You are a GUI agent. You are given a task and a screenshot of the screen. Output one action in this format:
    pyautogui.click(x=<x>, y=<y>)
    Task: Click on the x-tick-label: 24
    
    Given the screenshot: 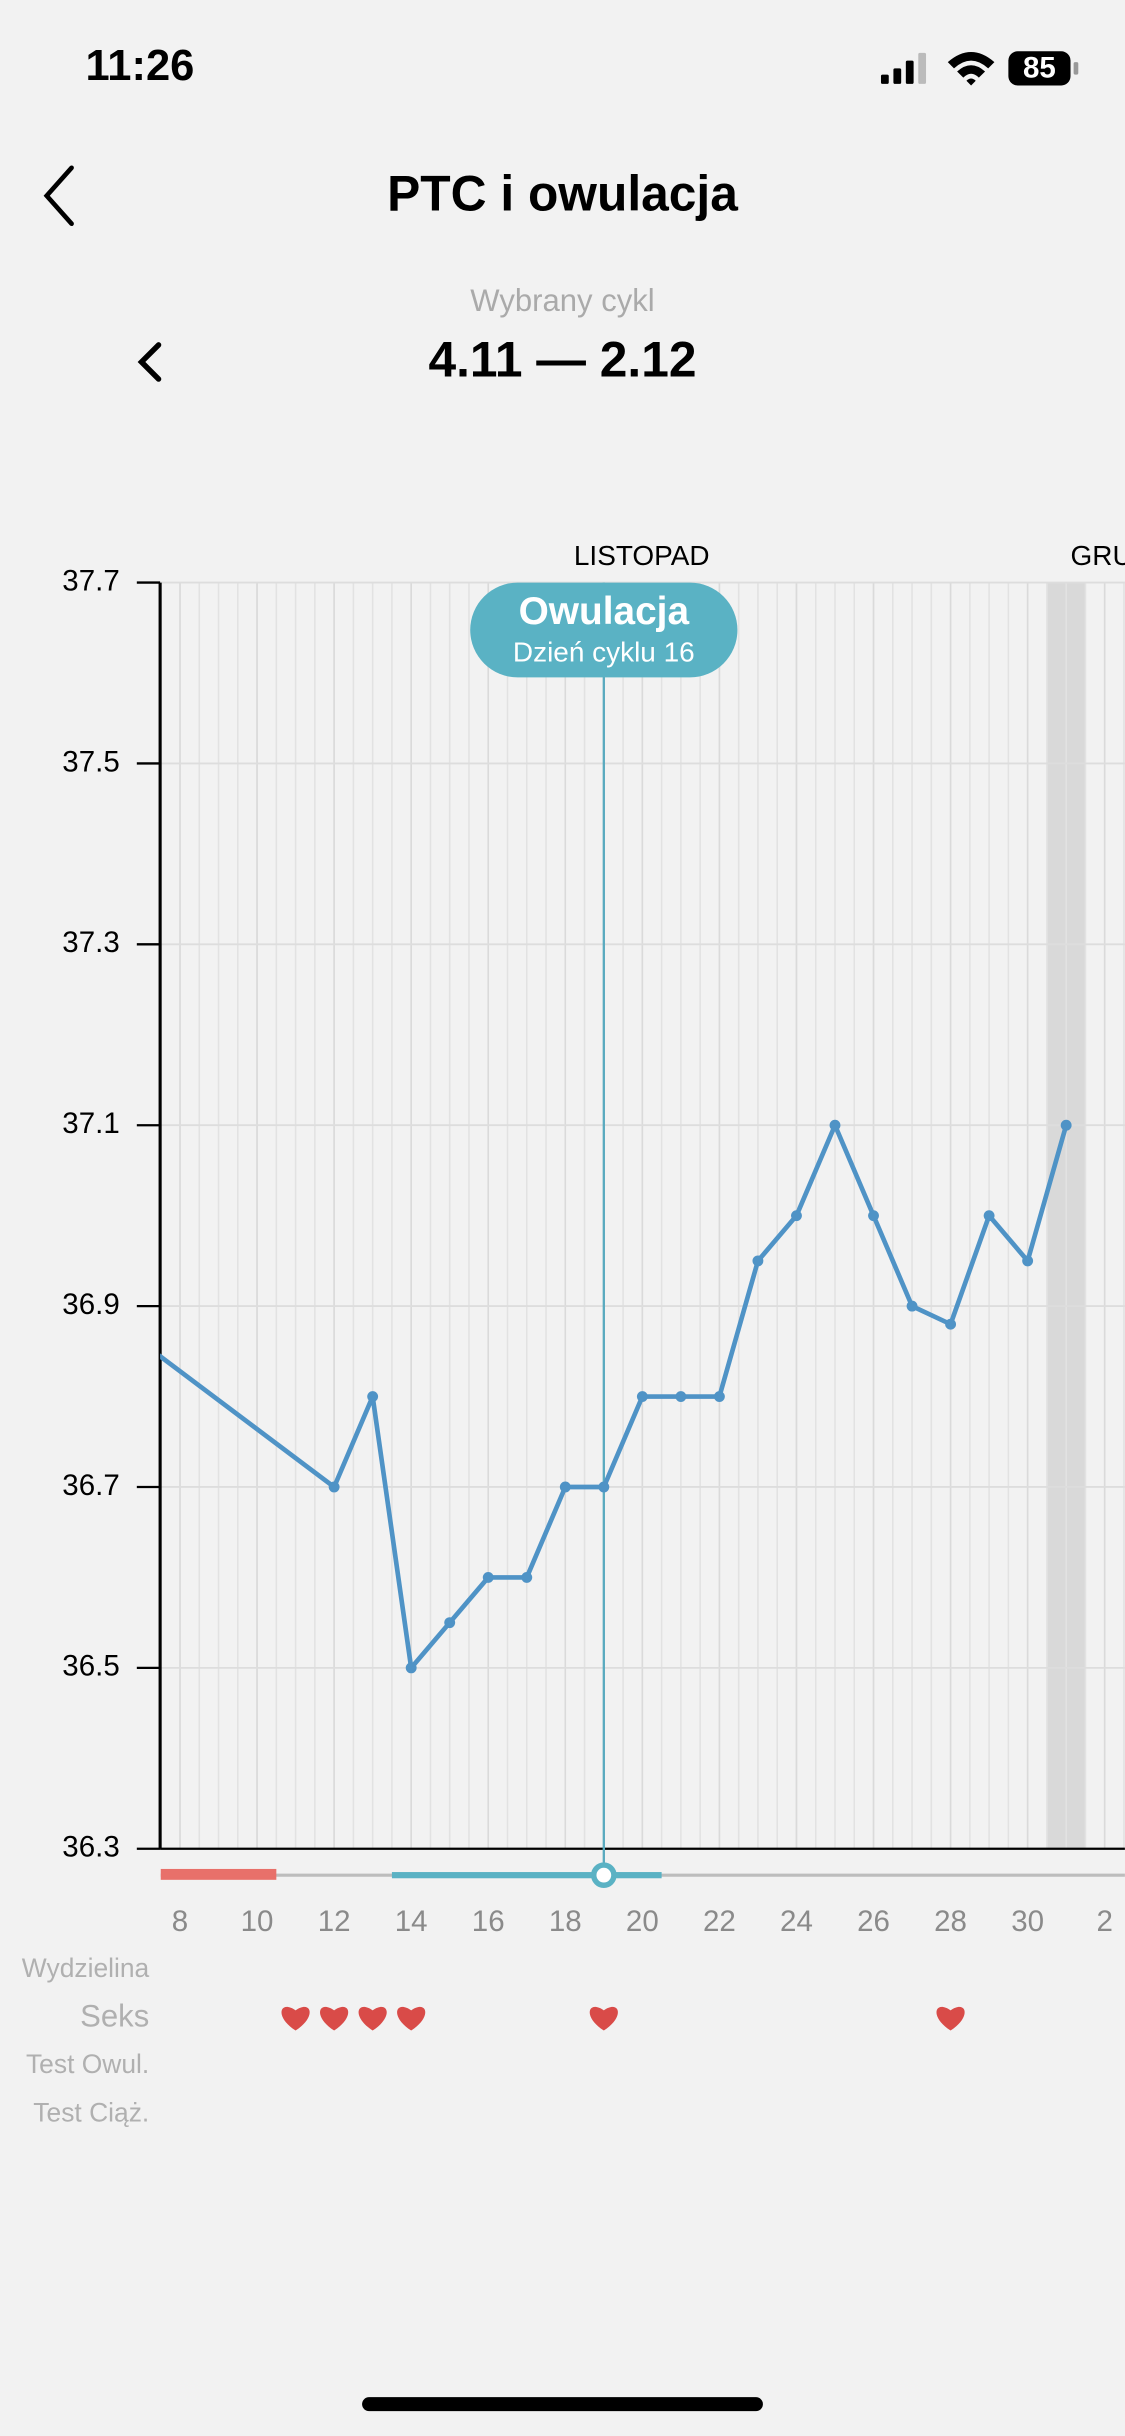 What is the action you would take?
    pyautogui.click(x=796, y=1921)
    